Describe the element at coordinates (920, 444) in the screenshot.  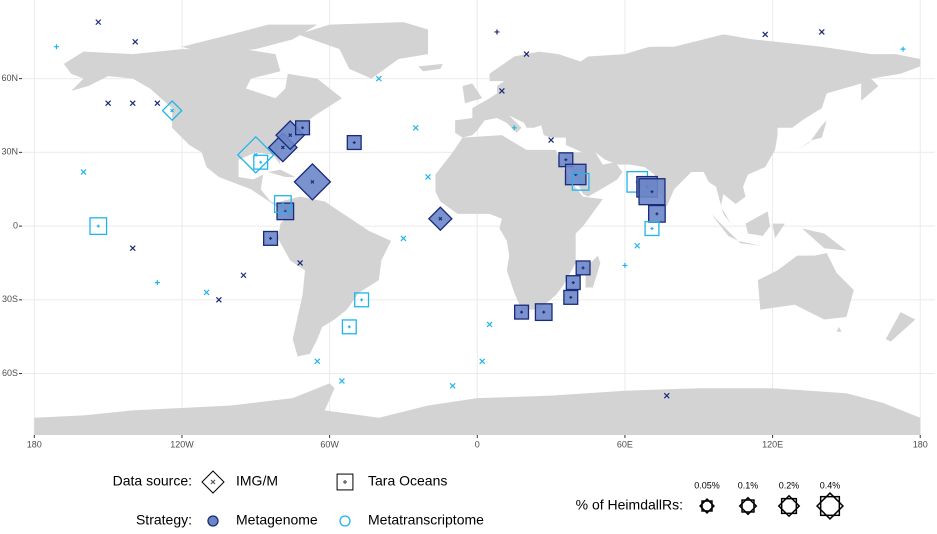
I see `x-tick-label: 180` at that location.